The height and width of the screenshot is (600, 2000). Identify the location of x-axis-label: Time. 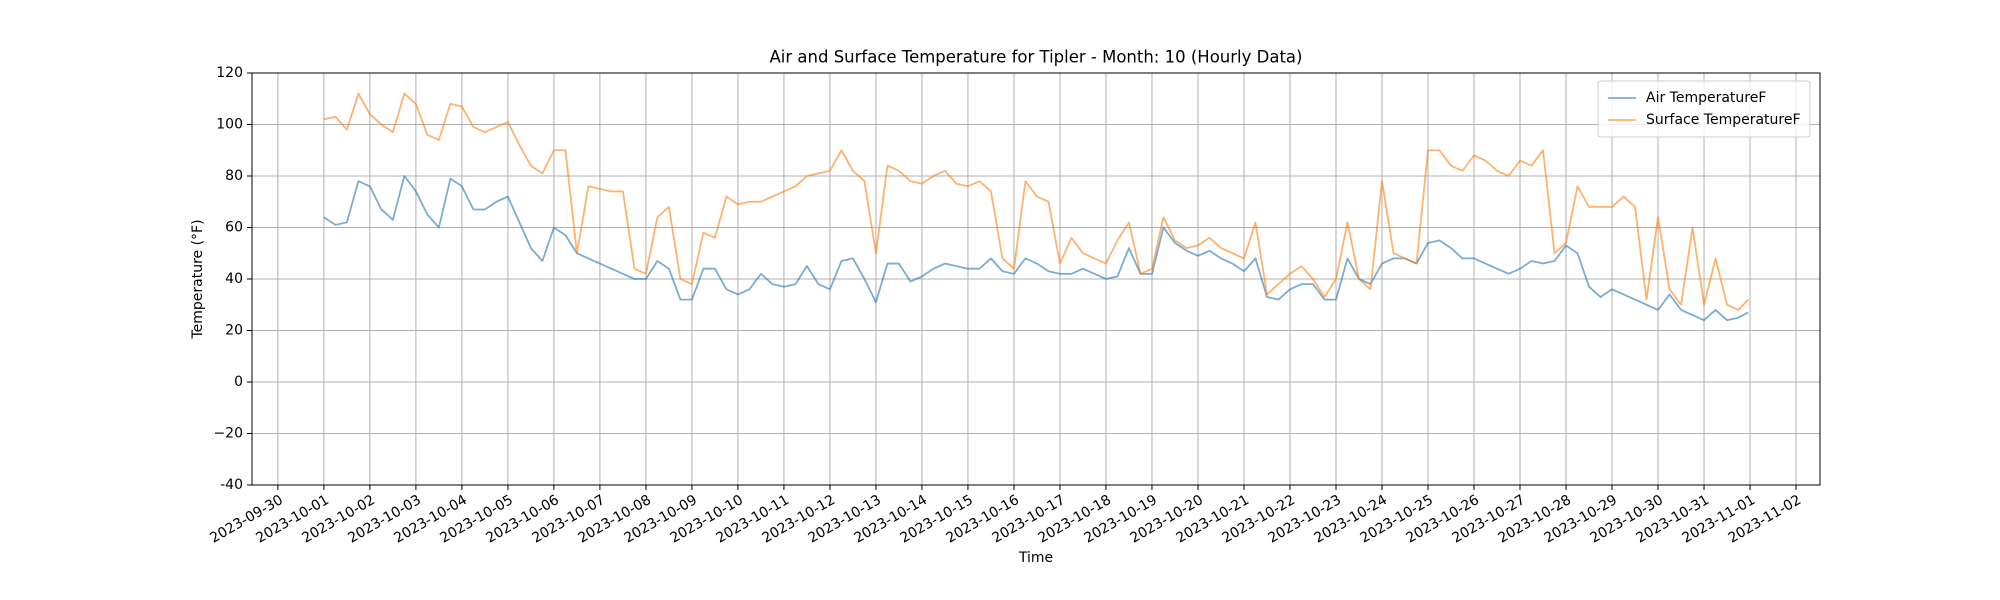
(1035, 558).